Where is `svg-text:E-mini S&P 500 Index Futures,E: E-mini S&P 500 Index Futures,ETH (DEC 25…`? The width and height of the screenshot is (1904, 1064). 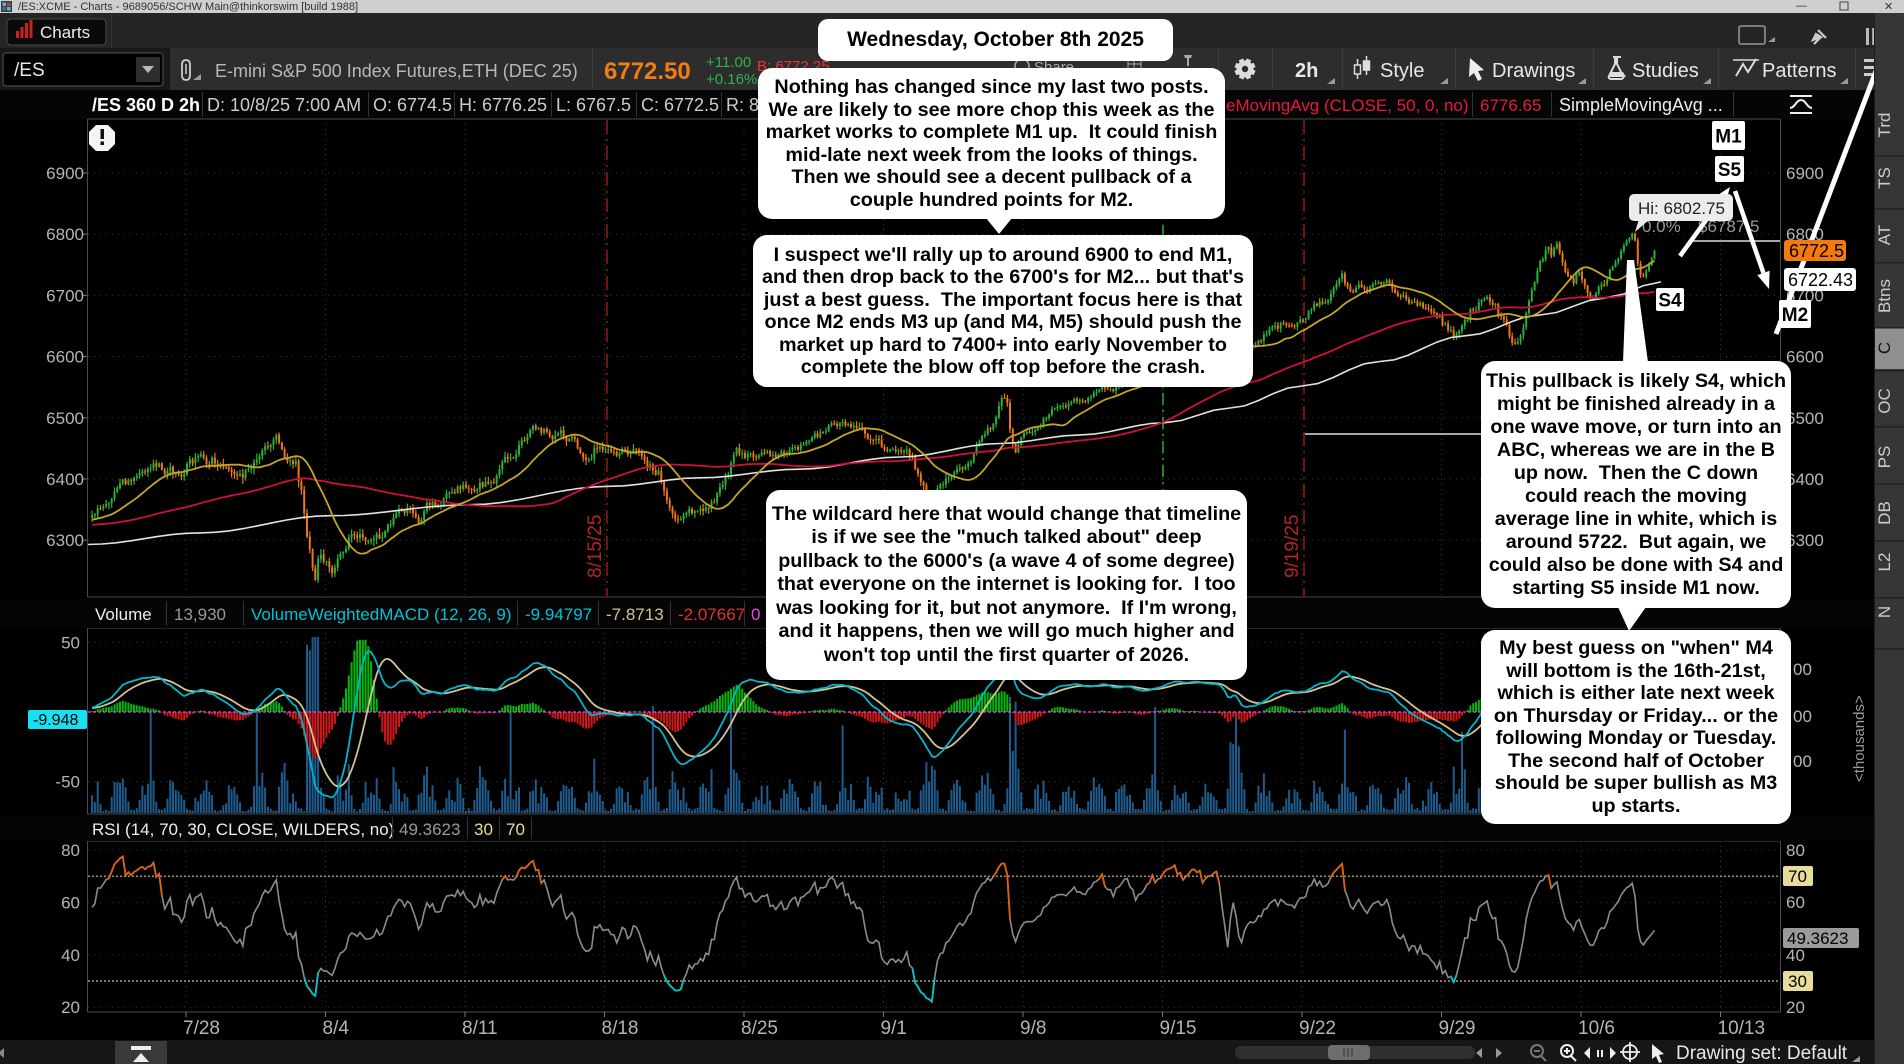
svg-text:E-mini S&P 500 Index Futures,E: E-mini S&P 500 Index Futures,ETH (DEC 25… is located at coordinates (396, 71).